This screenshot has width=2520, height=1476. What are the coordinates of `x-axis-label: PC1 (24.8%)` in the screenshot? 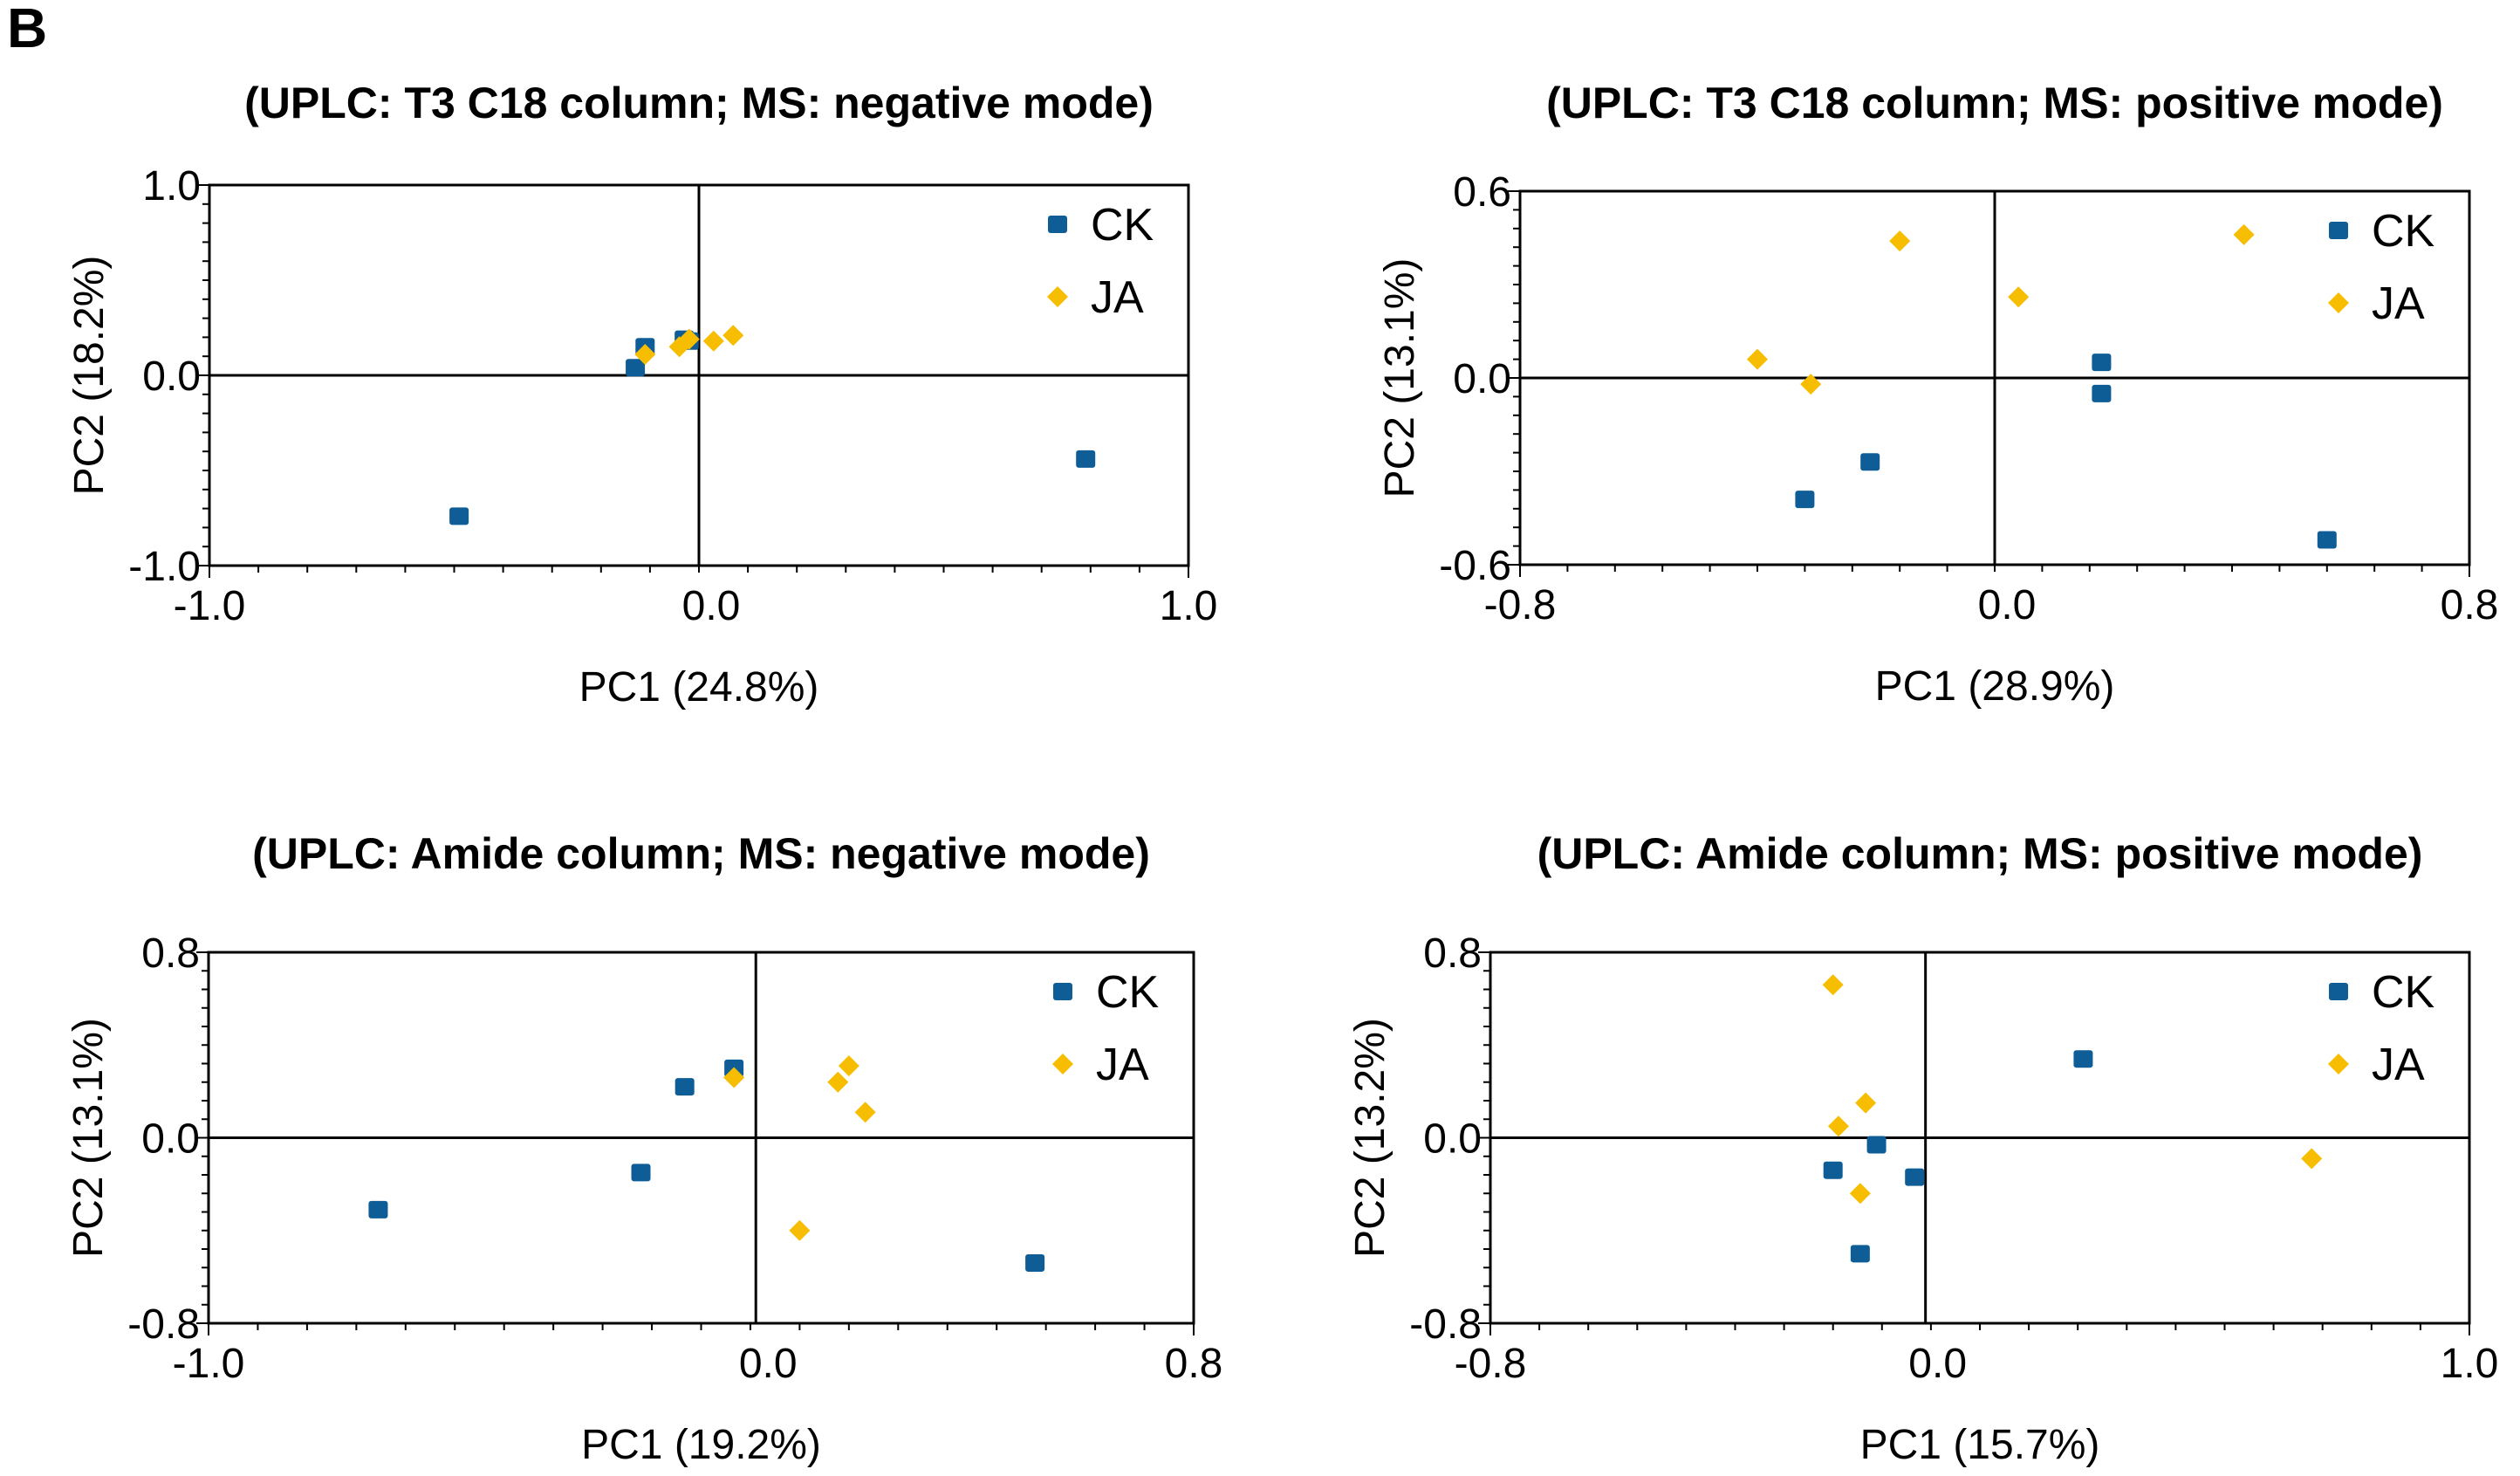 It's located at (699, 687).